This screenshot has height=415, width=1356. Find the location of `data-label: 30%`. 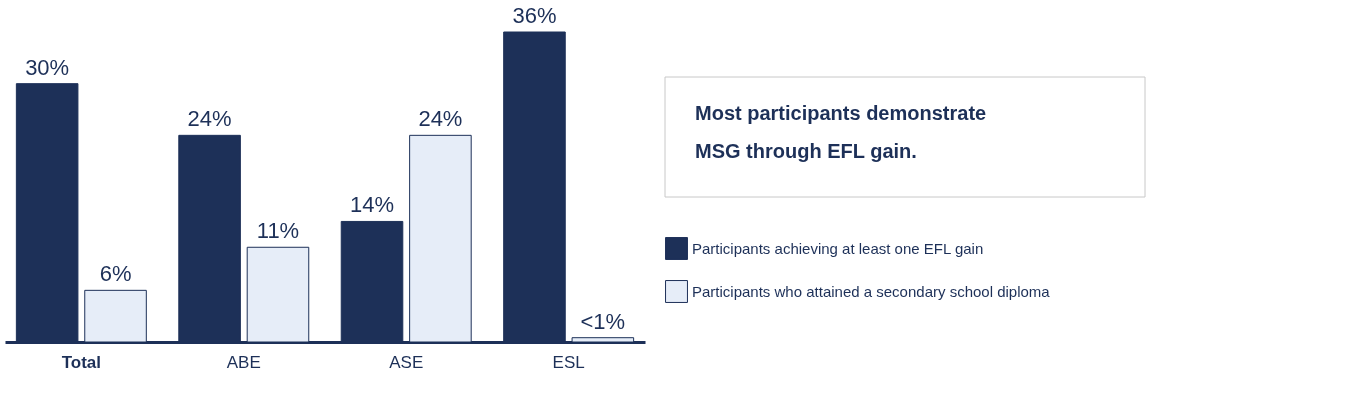

data-label: 30% is located at coordinates (47, 67).